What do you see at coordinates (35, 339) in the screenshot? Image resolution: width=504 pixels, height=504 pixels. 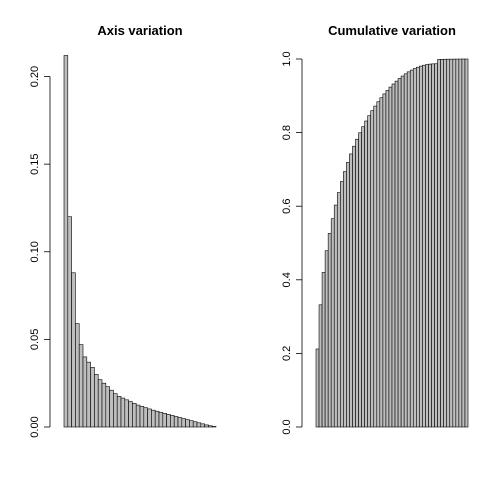 I see `y-tick-label: 0.05` at bounding box center [35, 339].